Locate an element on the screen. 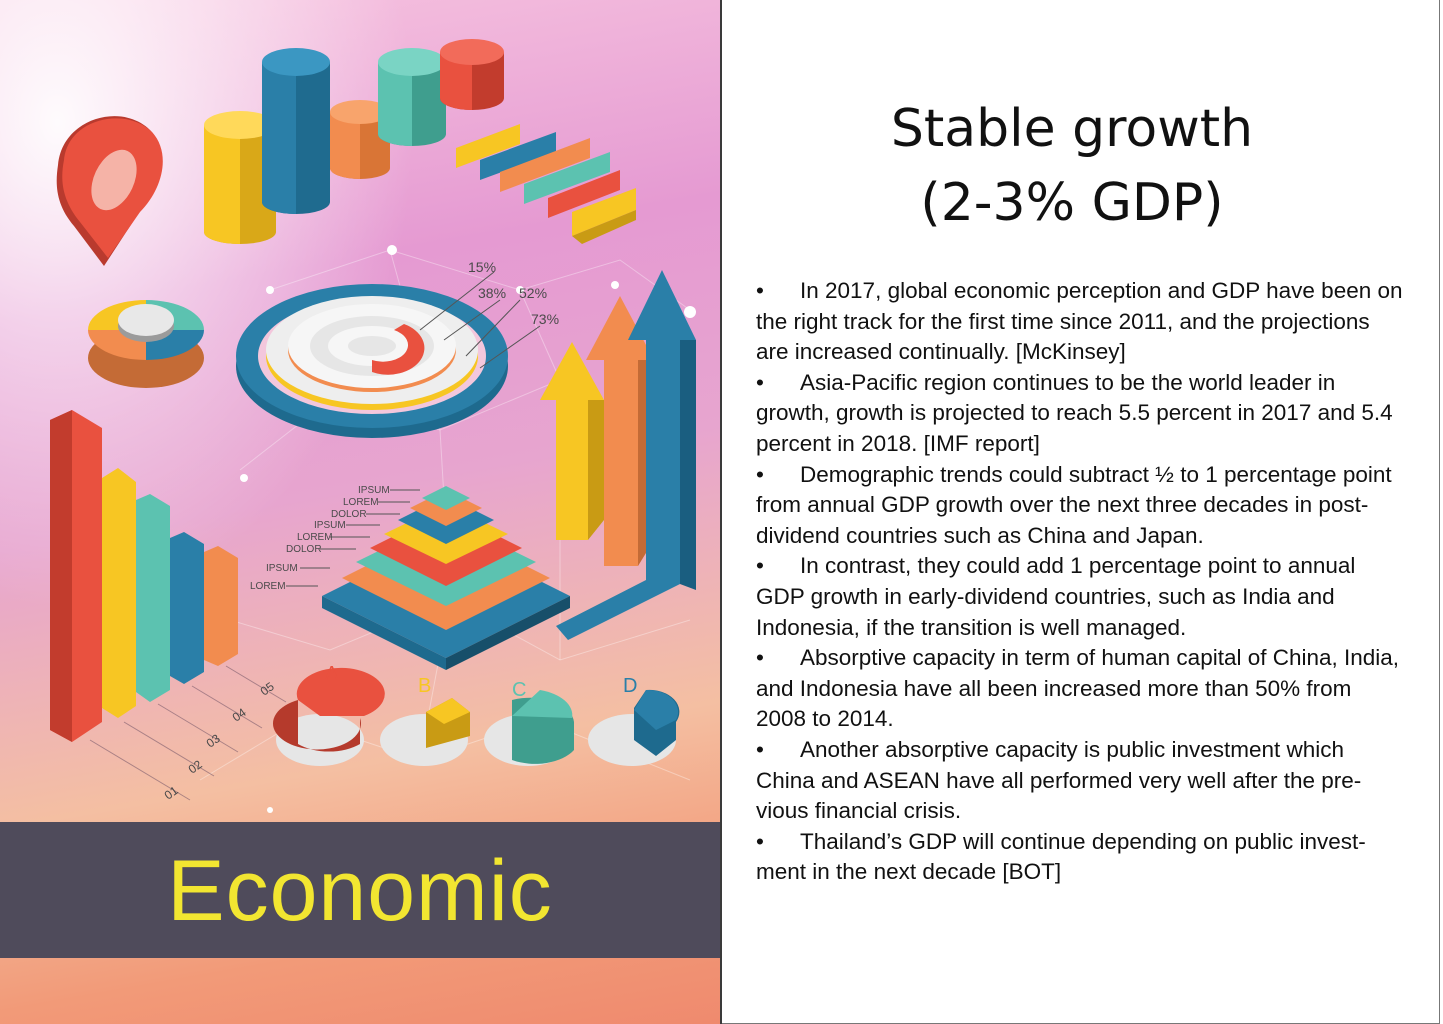 Image resolution: width=1443 pixels, height=1024 pixels. pyramid-label-8: LOREM is located at coordinates (268, 586).